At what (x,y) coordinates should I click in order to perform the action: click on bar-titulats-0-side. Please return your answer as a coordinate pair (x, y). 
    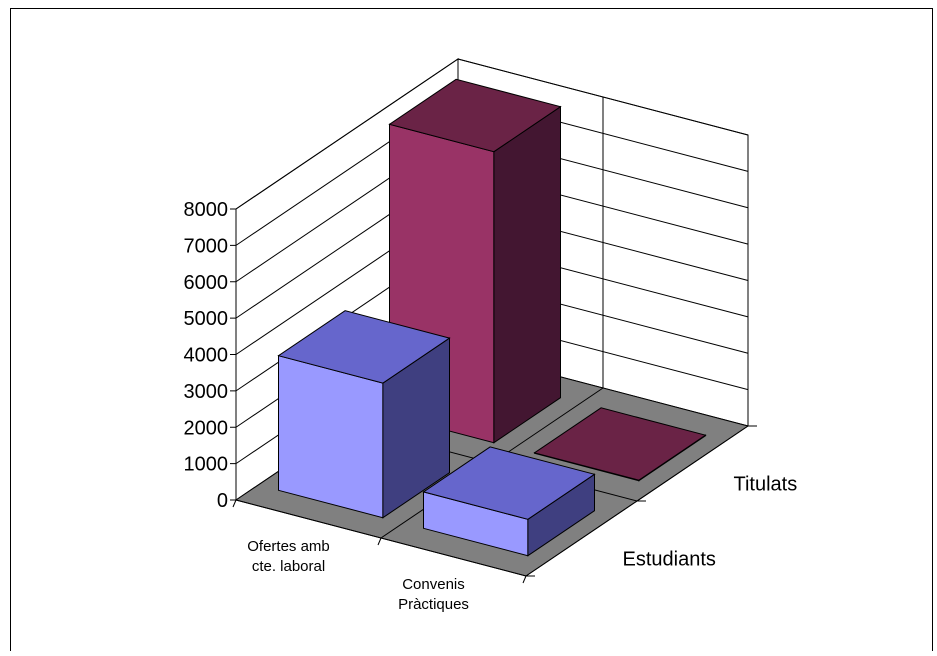
    Looking at the image, I should click on (527, 274).